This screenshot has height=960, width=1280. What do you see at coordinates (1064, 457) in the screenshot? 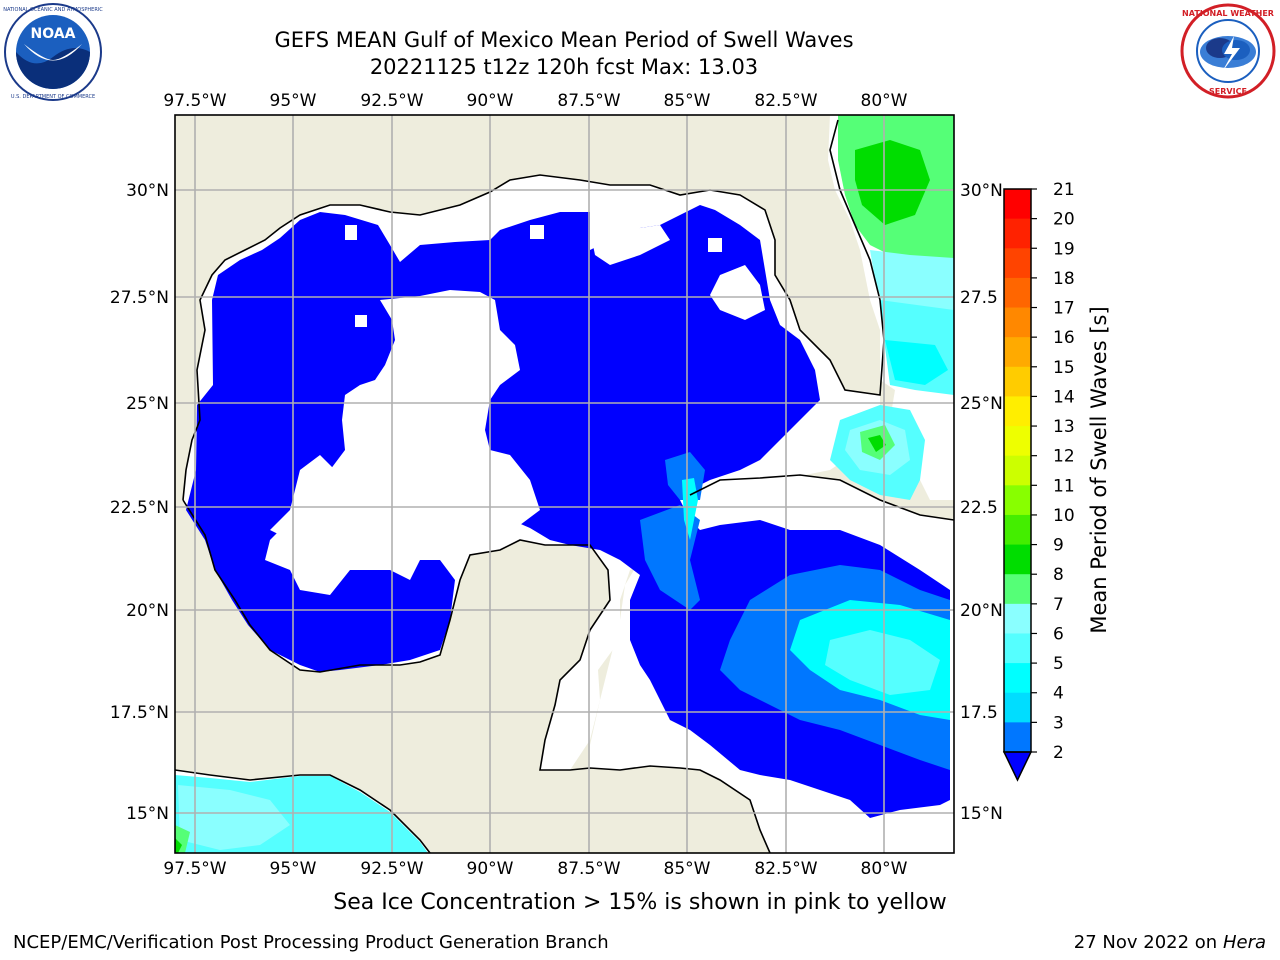
I see `colorbar-tick-label: 12` at bounding box center [1064, 457].